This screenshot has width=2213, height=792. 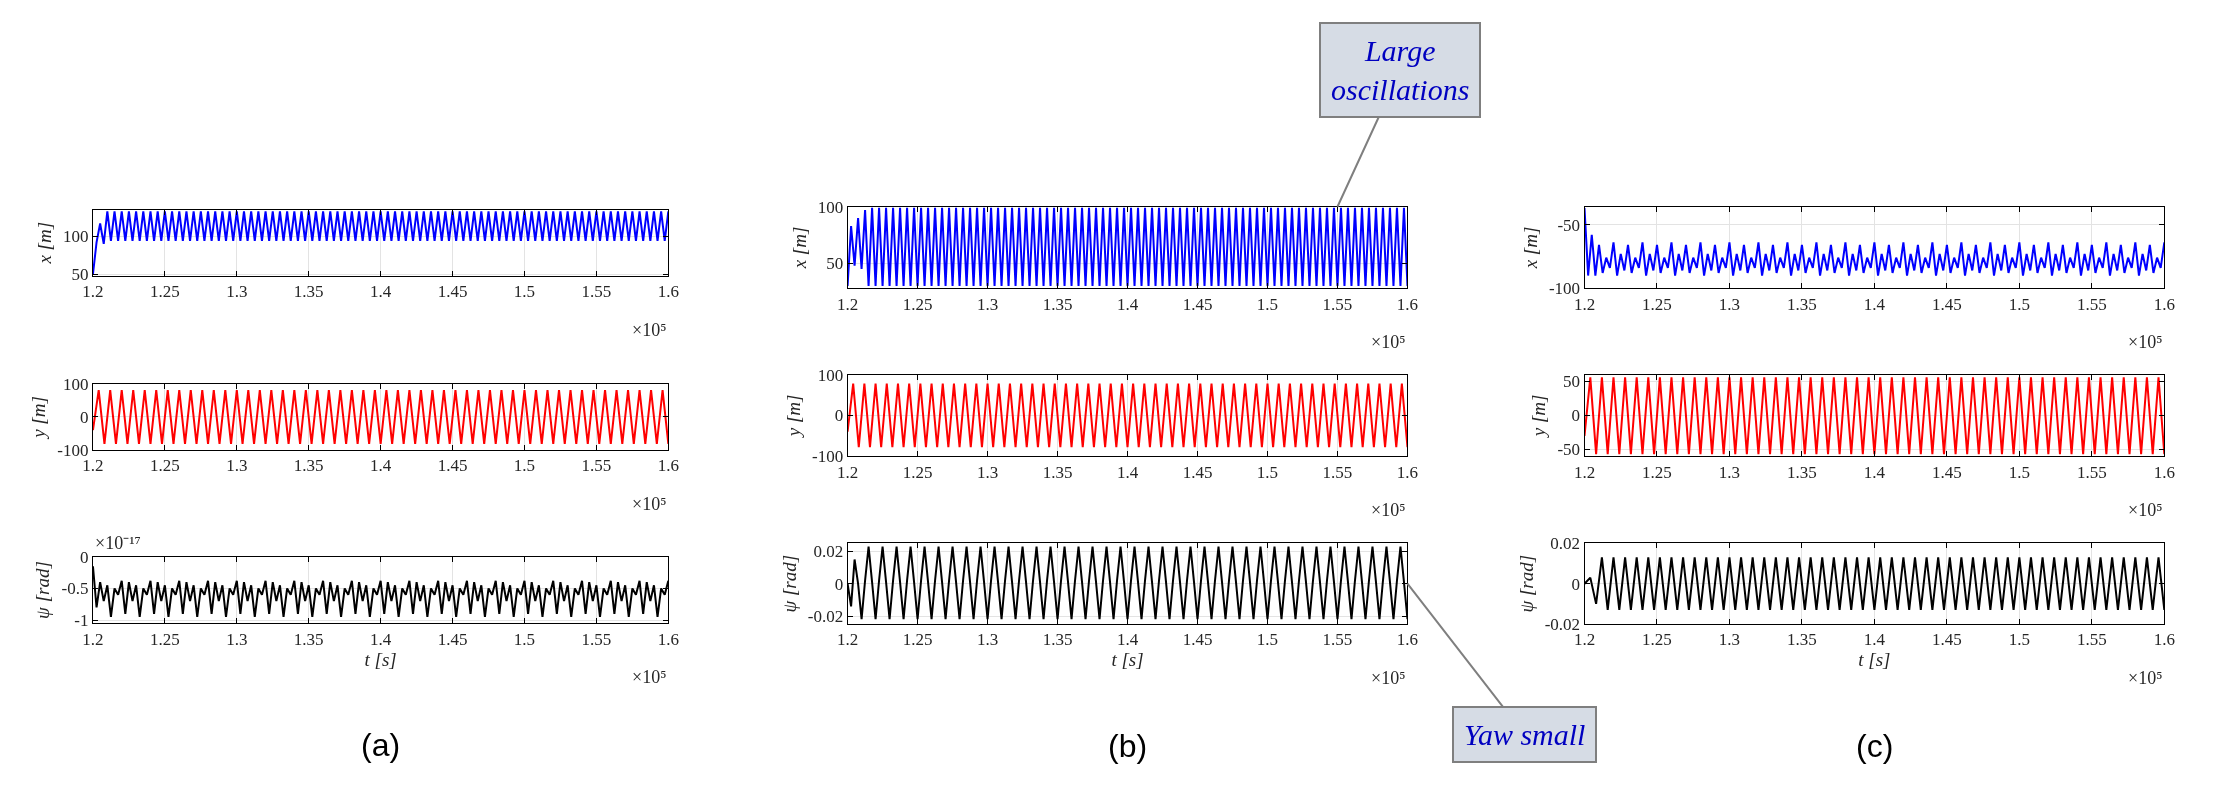 I want to click on y-tick-label: -1, so click(x=81, y=621).